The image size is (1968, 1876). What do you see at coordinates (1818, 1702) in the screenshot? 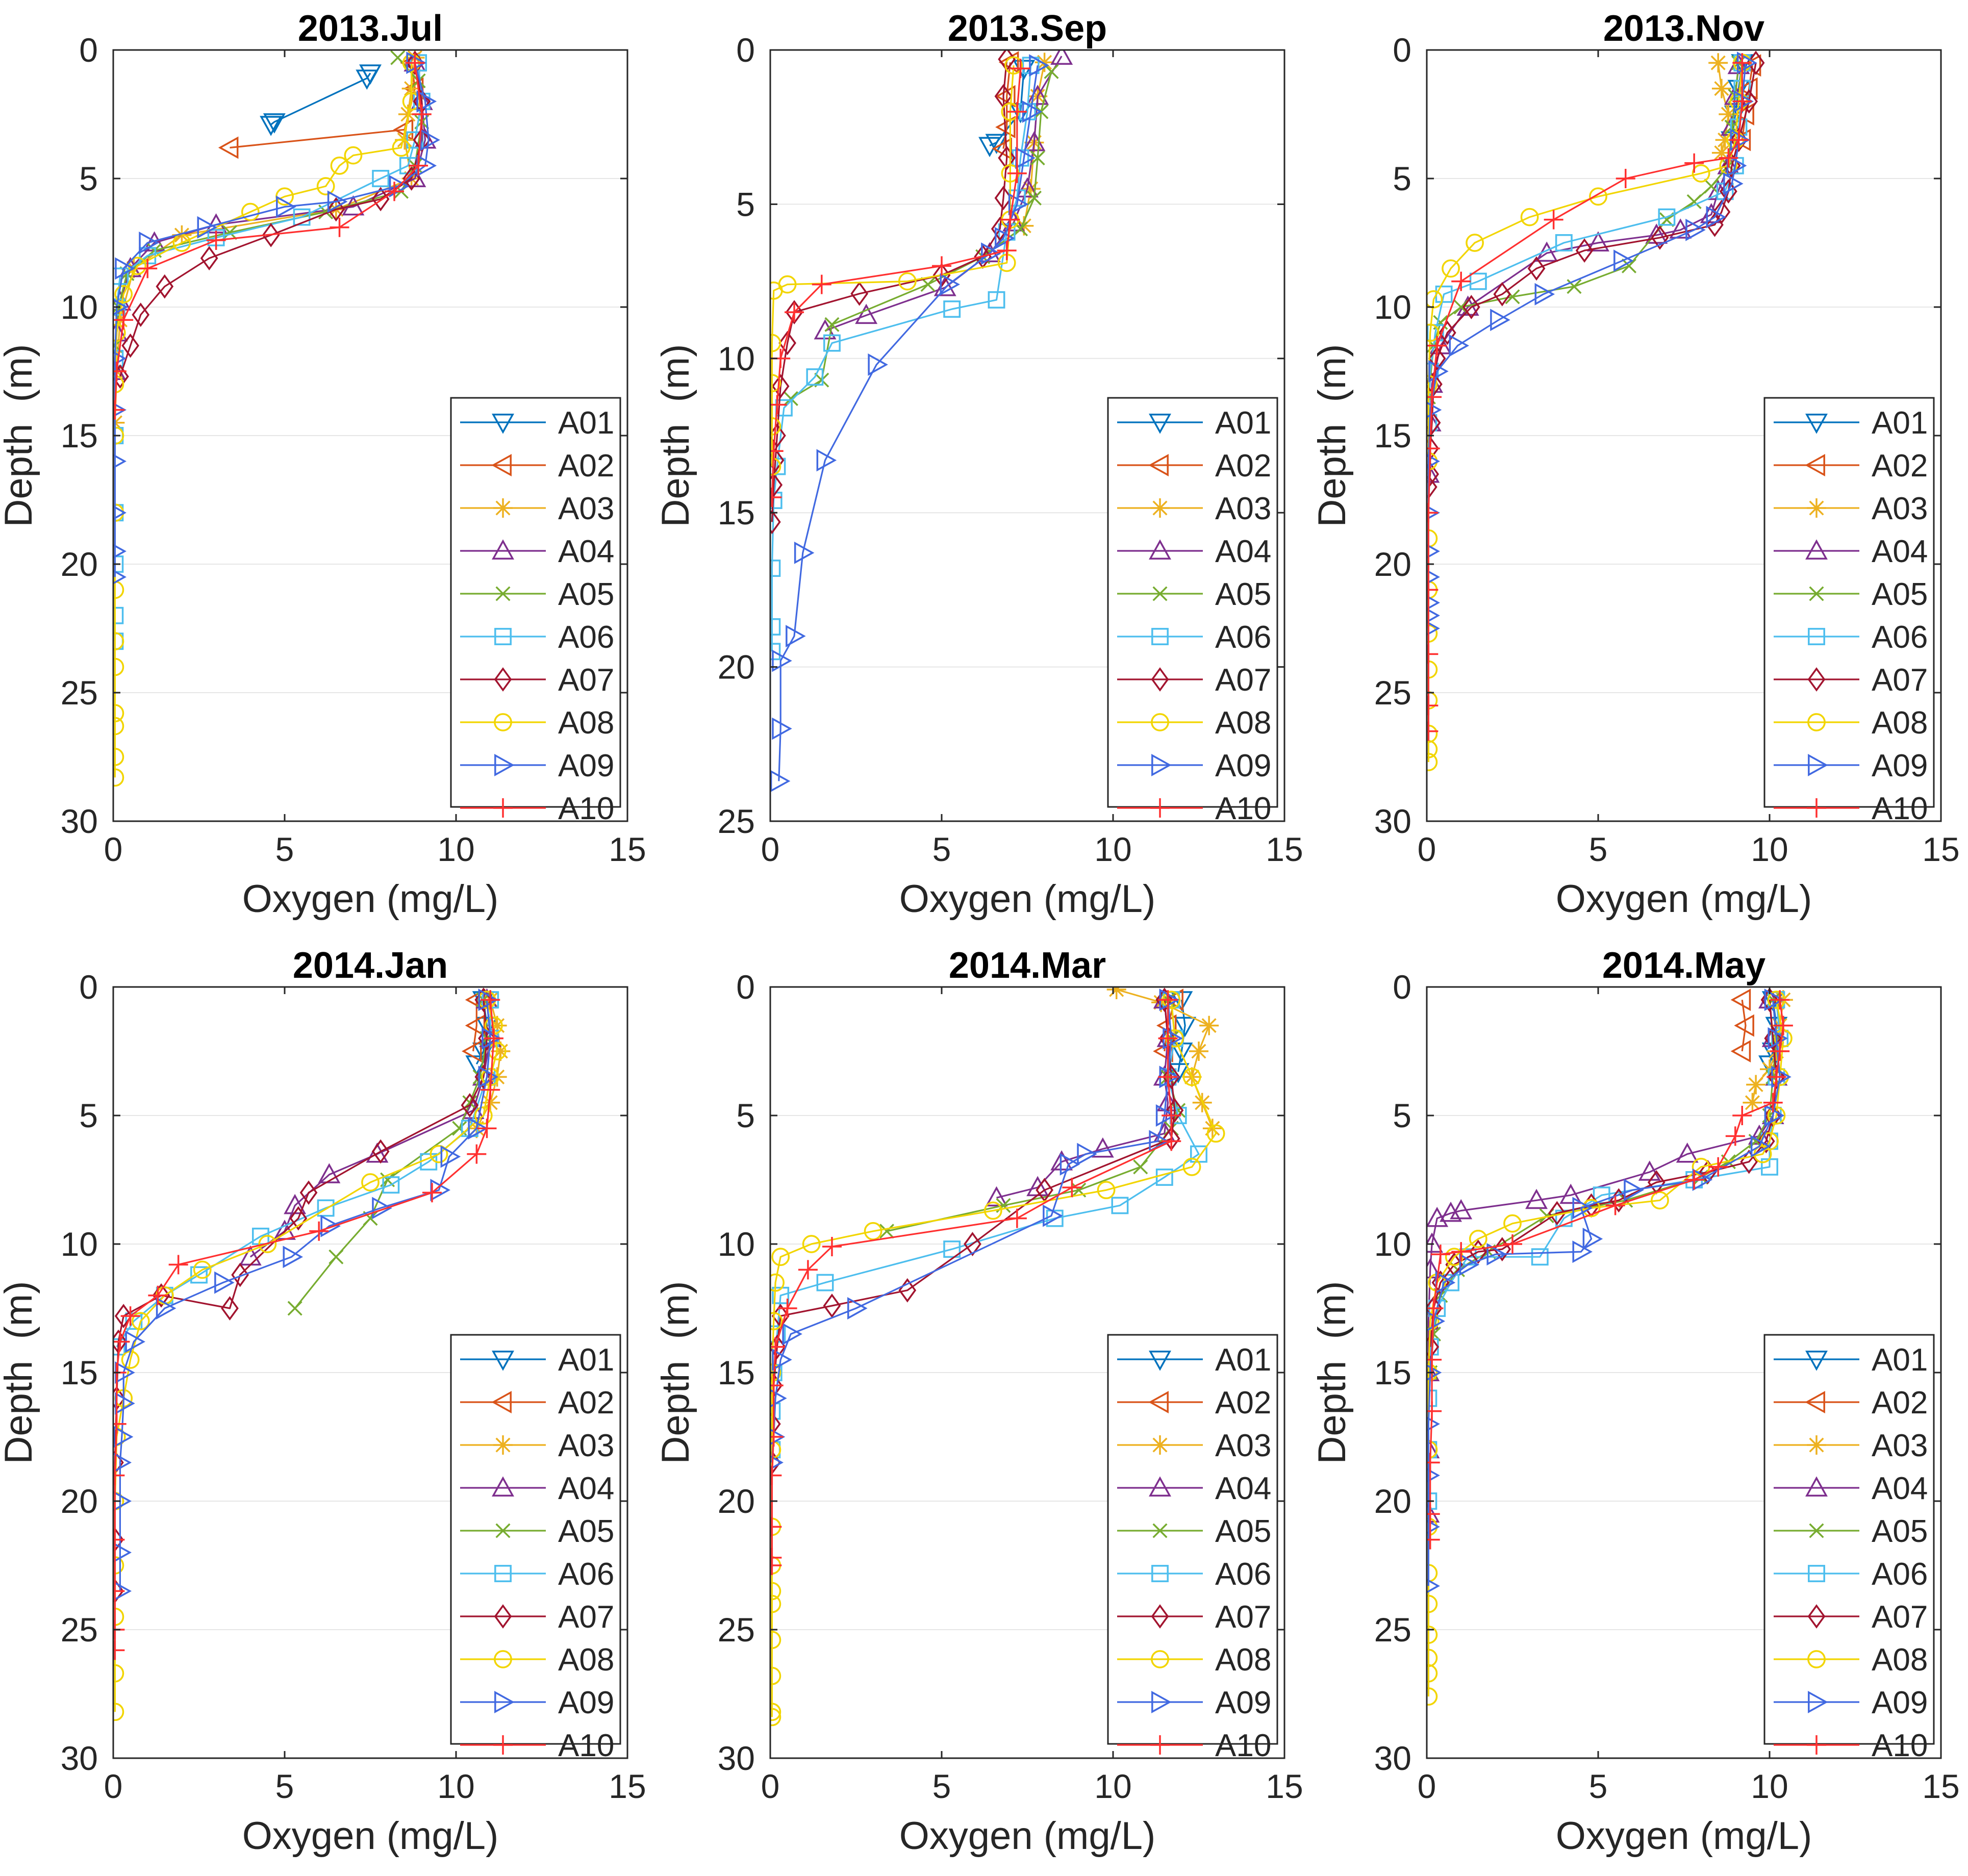
I see `legend-marker-a09` at bounding box center [1818, 1702].